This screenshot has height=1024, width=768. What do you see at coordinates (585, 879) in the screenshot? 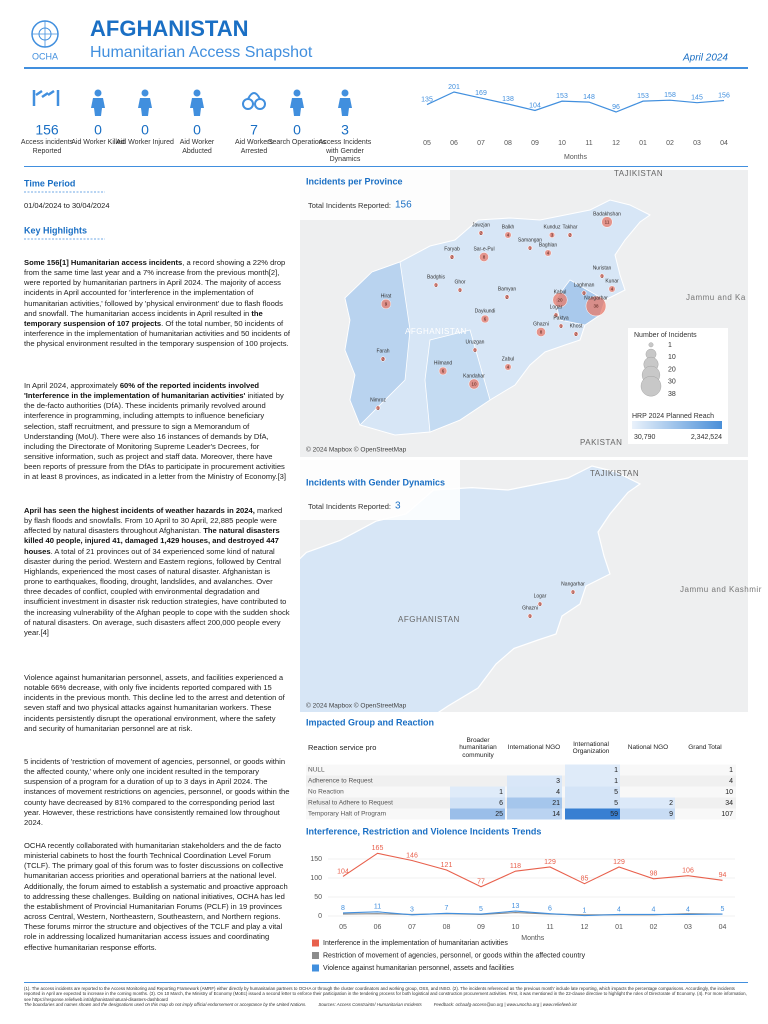
I see `value-label: 85` at bounding box center [585, 879].